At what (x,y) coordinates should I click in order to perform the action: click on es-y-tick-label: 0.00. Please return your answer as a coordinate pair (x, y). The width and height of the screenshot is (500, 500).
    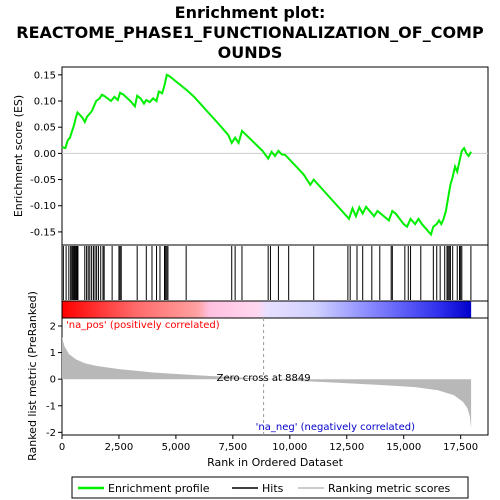
    Looking at the image, I should click on (45, 154).